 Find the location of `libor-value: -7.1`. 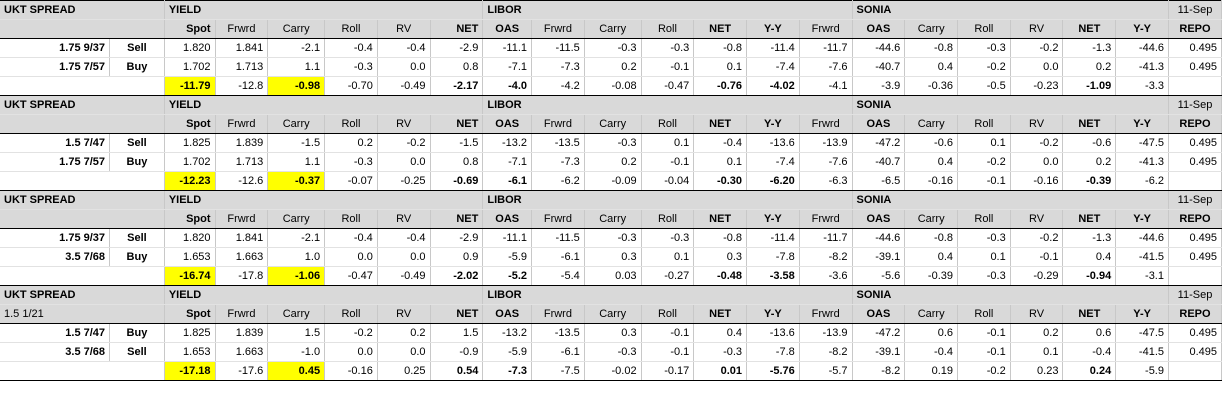

libor-value: -7.1 is located at coordinates (507, 162).